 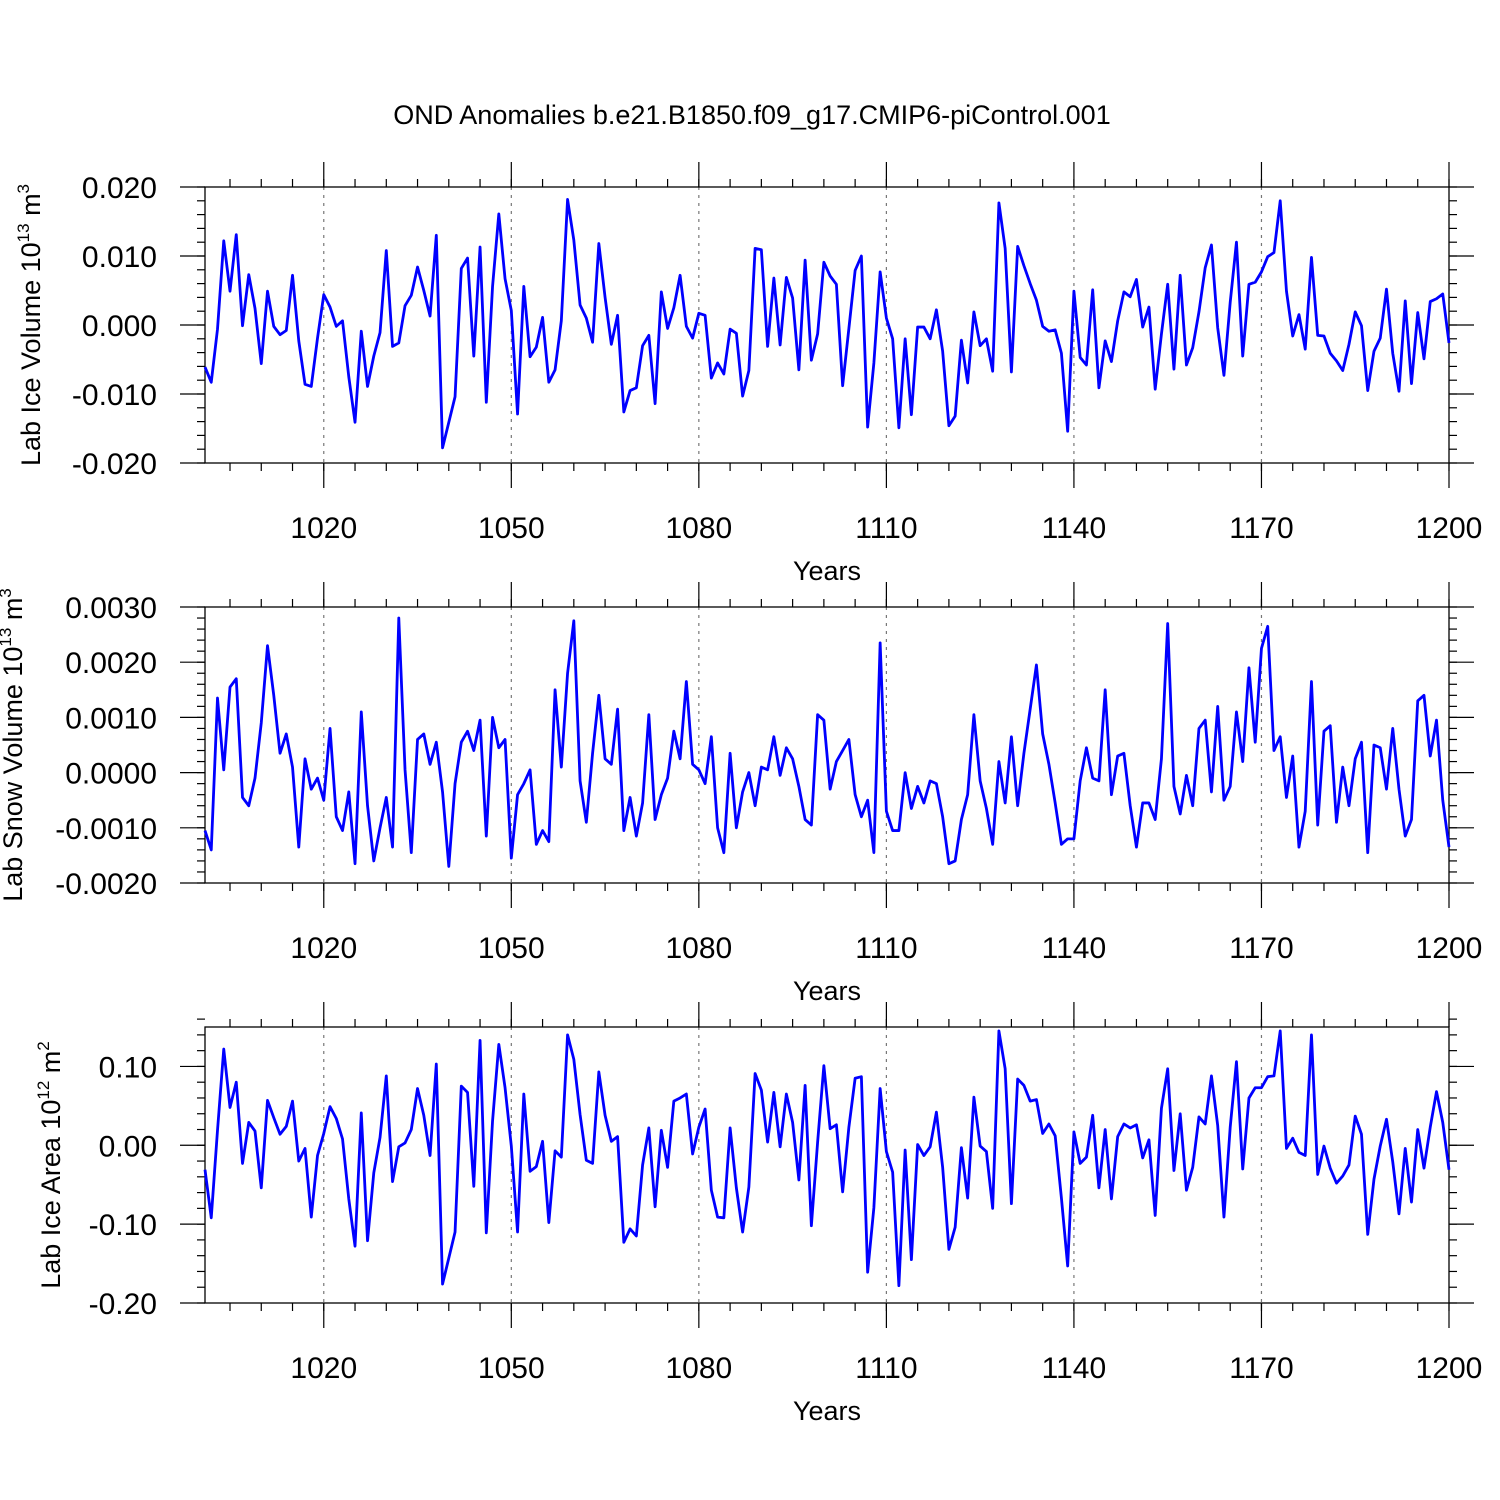 I want to click on y-tick-label: 0.00, so click(x=128, y=1146).